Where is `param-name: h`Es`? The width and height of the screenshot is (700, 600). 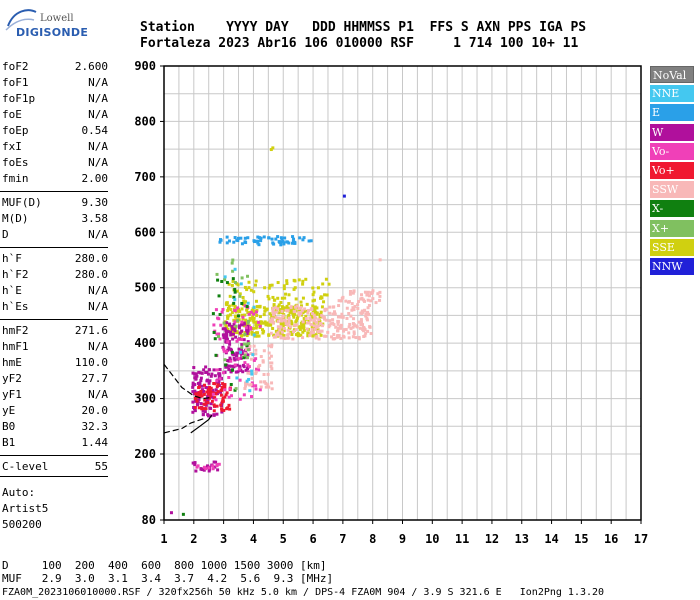 param-name: h`Es is located at coordinates (15, 306).